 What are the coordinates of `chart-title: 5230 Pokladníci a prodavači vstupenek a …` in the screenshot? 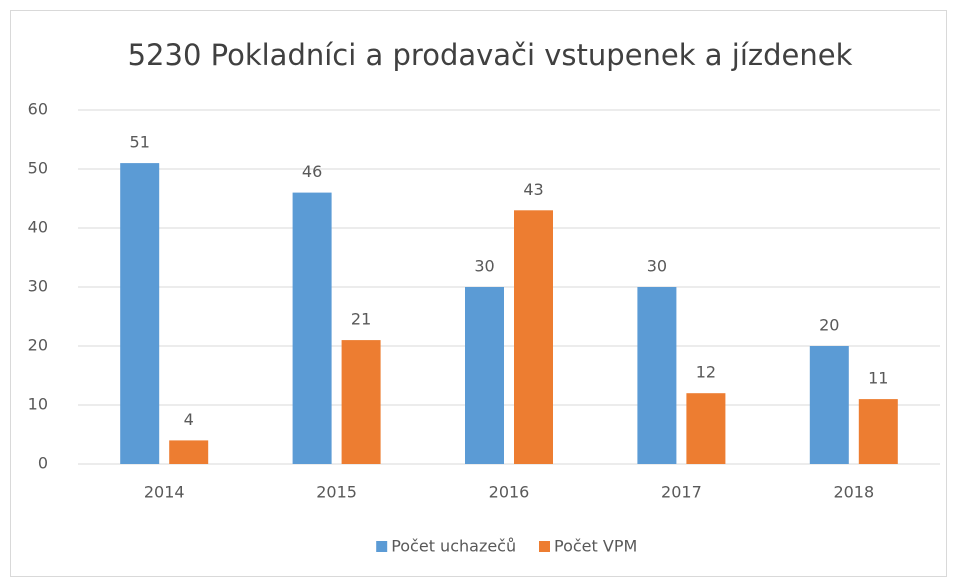 It's located at (490, 55).